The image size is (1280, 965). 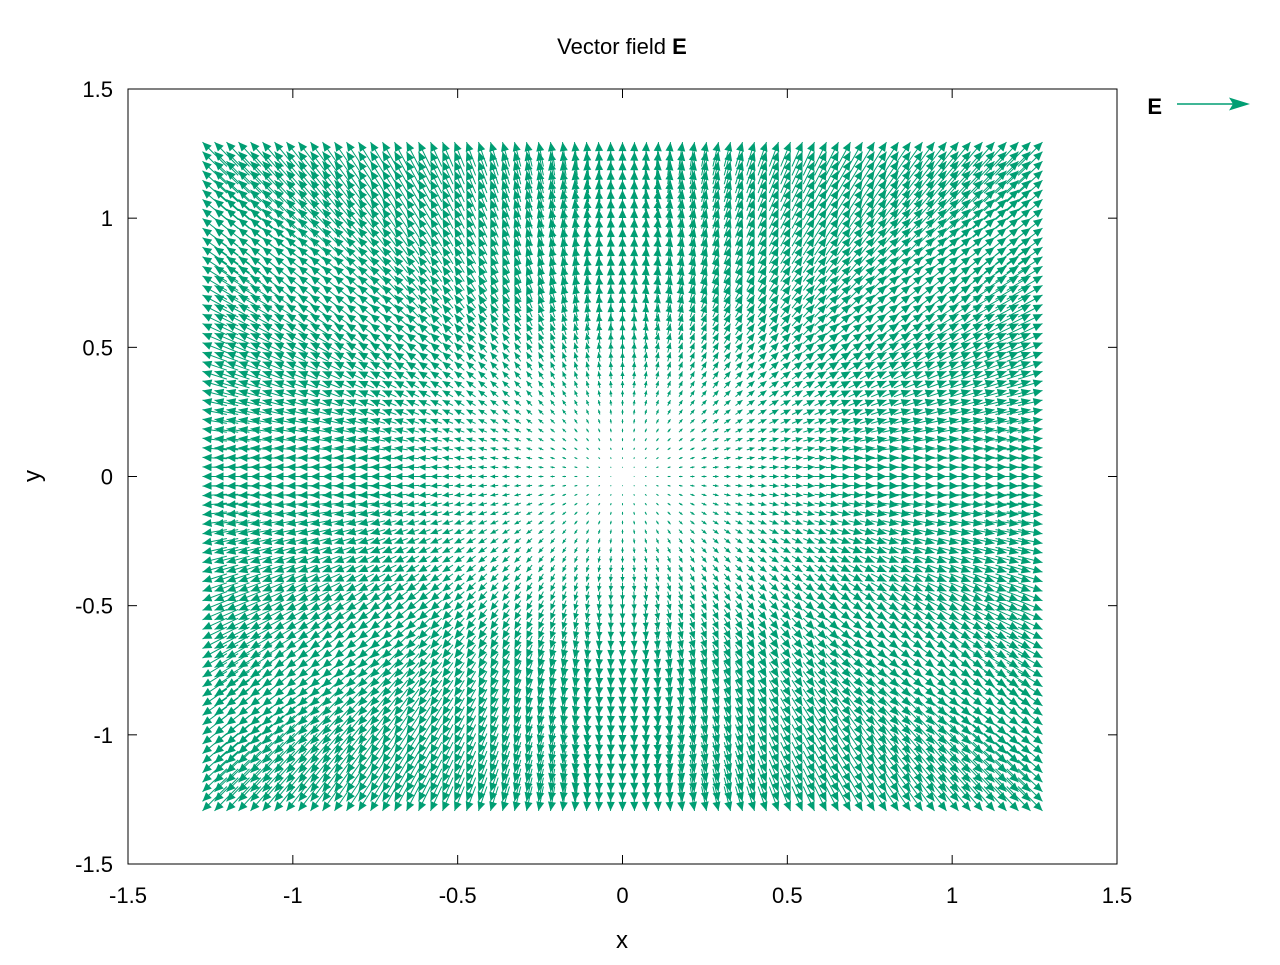 I want to click on x-tick-label: -1.5, so click(x=128, y=895).